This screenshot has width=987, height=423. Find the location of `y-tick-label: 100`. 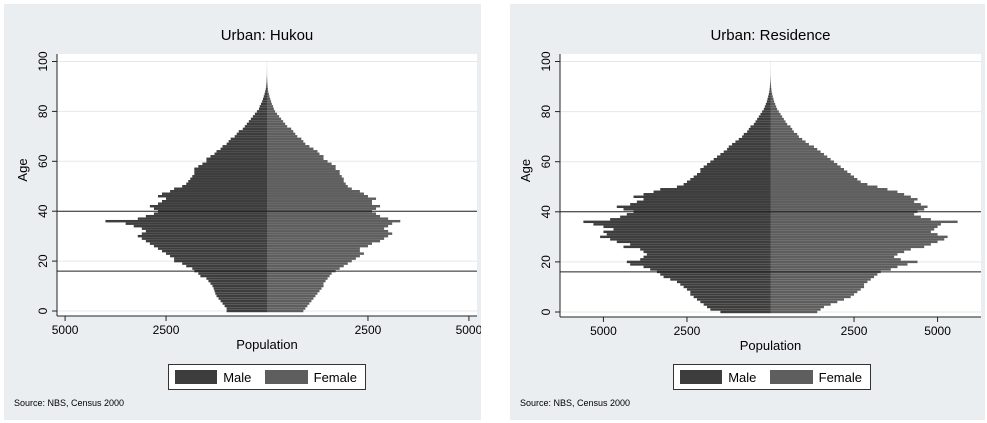

y-tick-label: 100 is located at coordinates (43, 61).